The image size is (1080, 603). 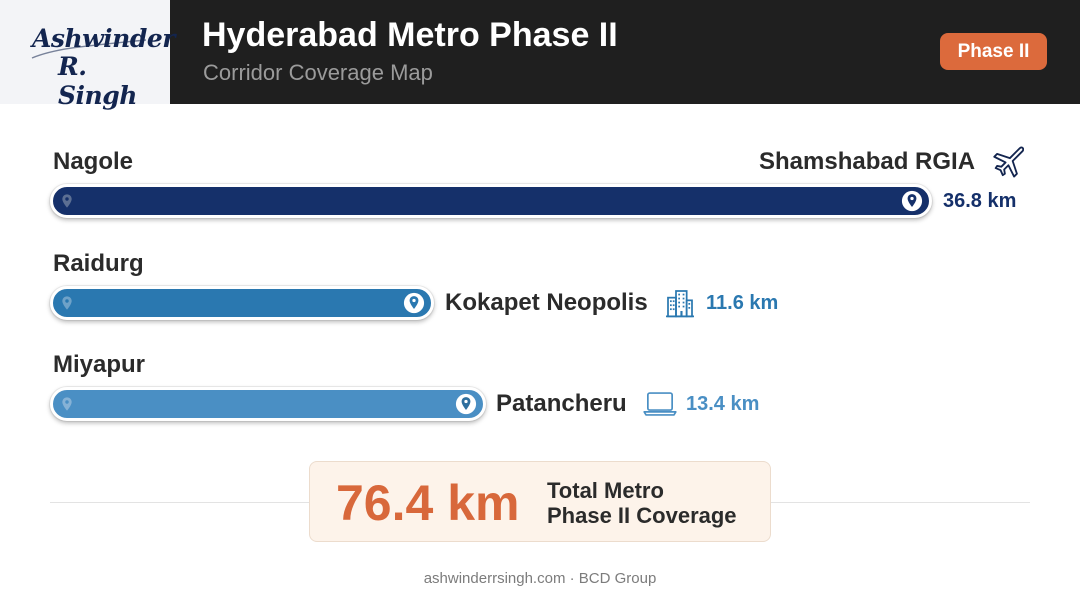 I want to click on page-title: Hyderabad Metro Phase II, so click(x=410, y=35).